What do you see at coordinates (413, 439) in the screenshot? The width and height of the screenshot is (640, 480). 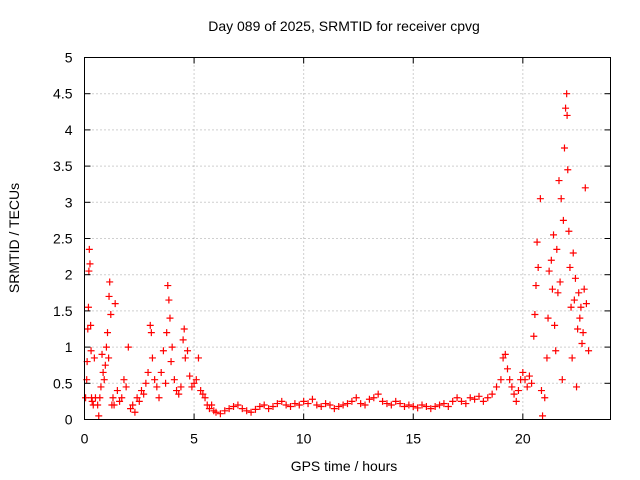 I see `x-tick-label: 15` at bounding box center [413, 439].